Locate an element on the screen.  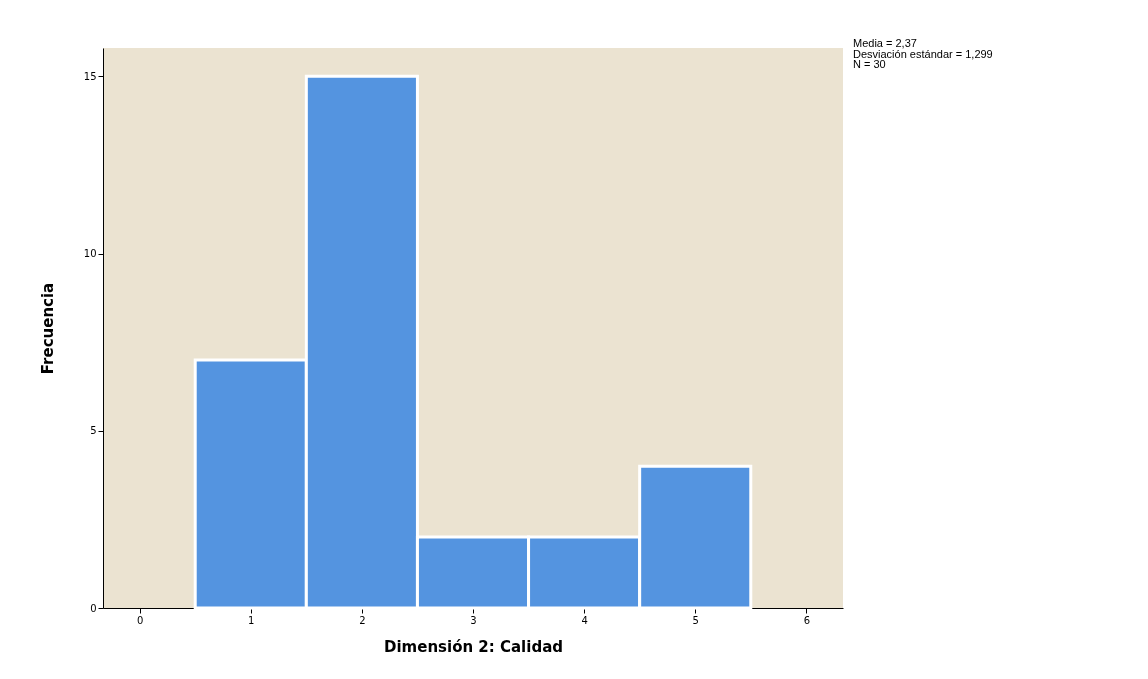
y-tick-label: 0 is located at coordinates (93, 608).